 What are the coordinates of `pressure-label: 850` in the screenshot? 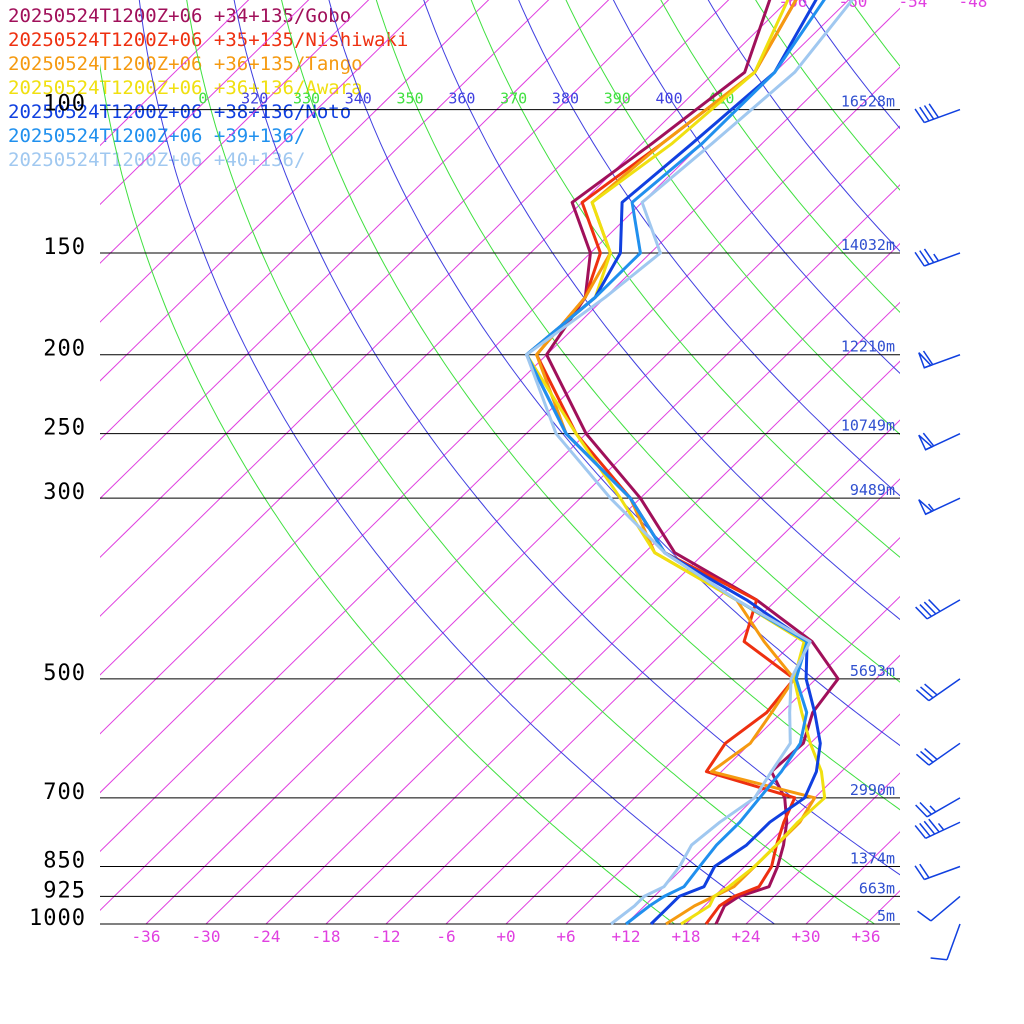 It's located at (64, 861).